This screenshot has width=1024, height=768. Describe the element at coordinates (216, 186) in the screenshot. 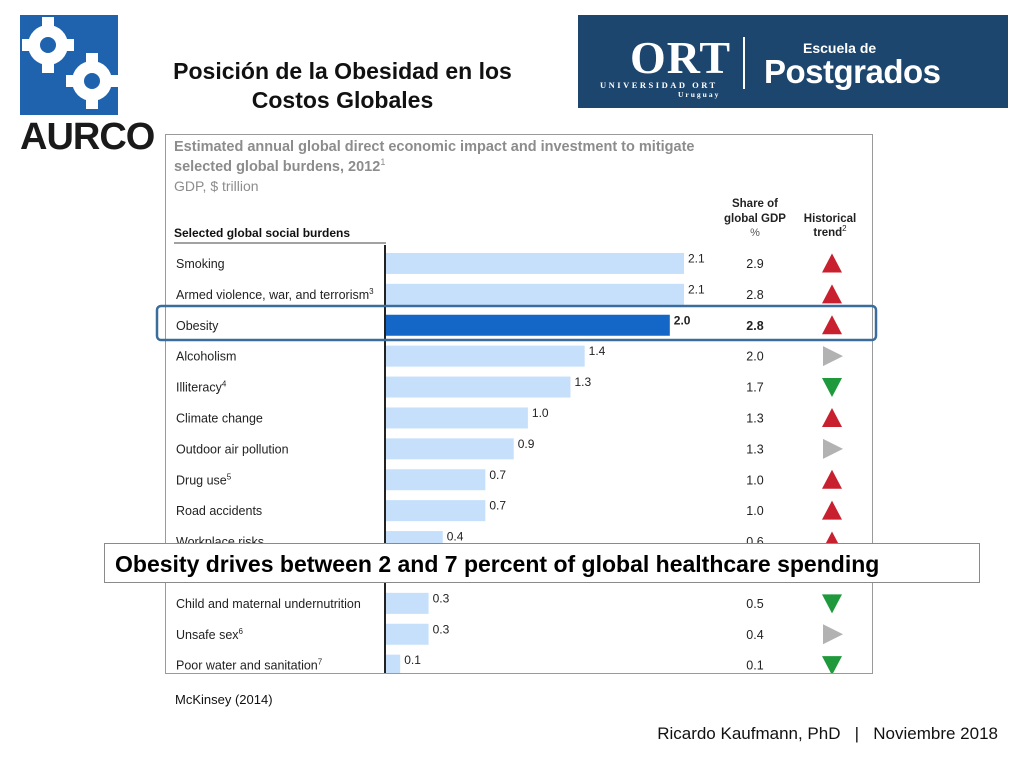

I see `chart-subtitle: GDP, $ trillion` at that location.